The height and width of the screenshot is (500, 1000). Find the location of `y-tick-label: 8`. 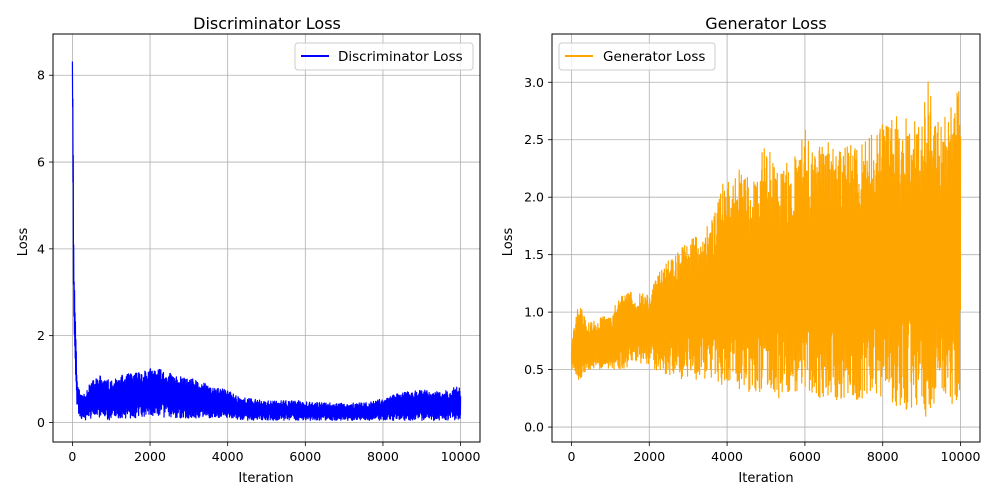

y-tick-label: 8 is located at coordinates (41, 75).